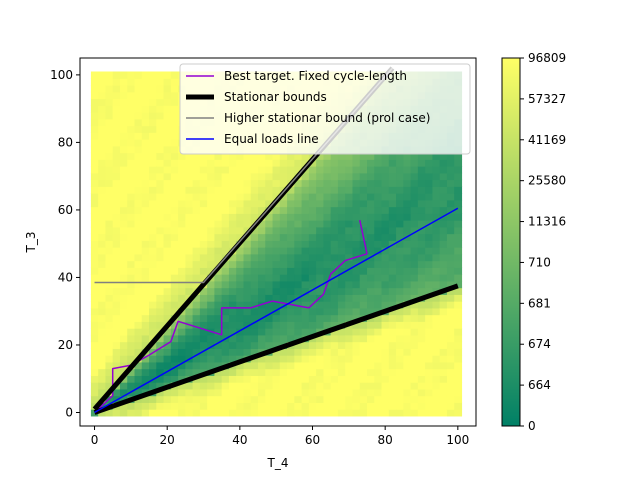 The height and width of the screenshot is (480, 640). Describe the element at coordinates (69, 412) in the screenshot. I see `y-tick-label: 0` at that location.